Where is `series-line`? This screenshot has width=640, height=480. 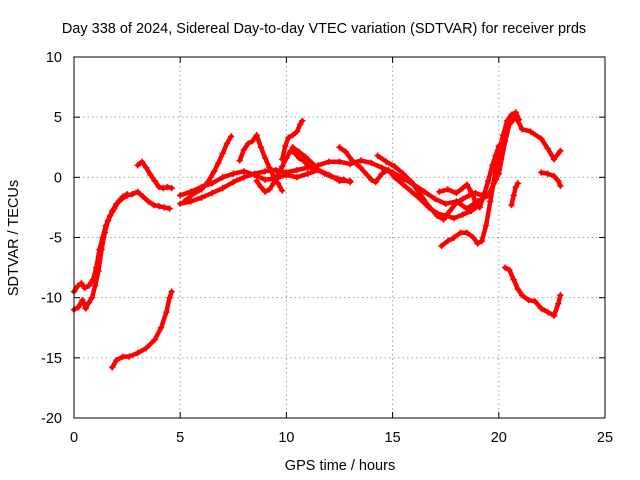 series-line is located at coordinates (532, 291).